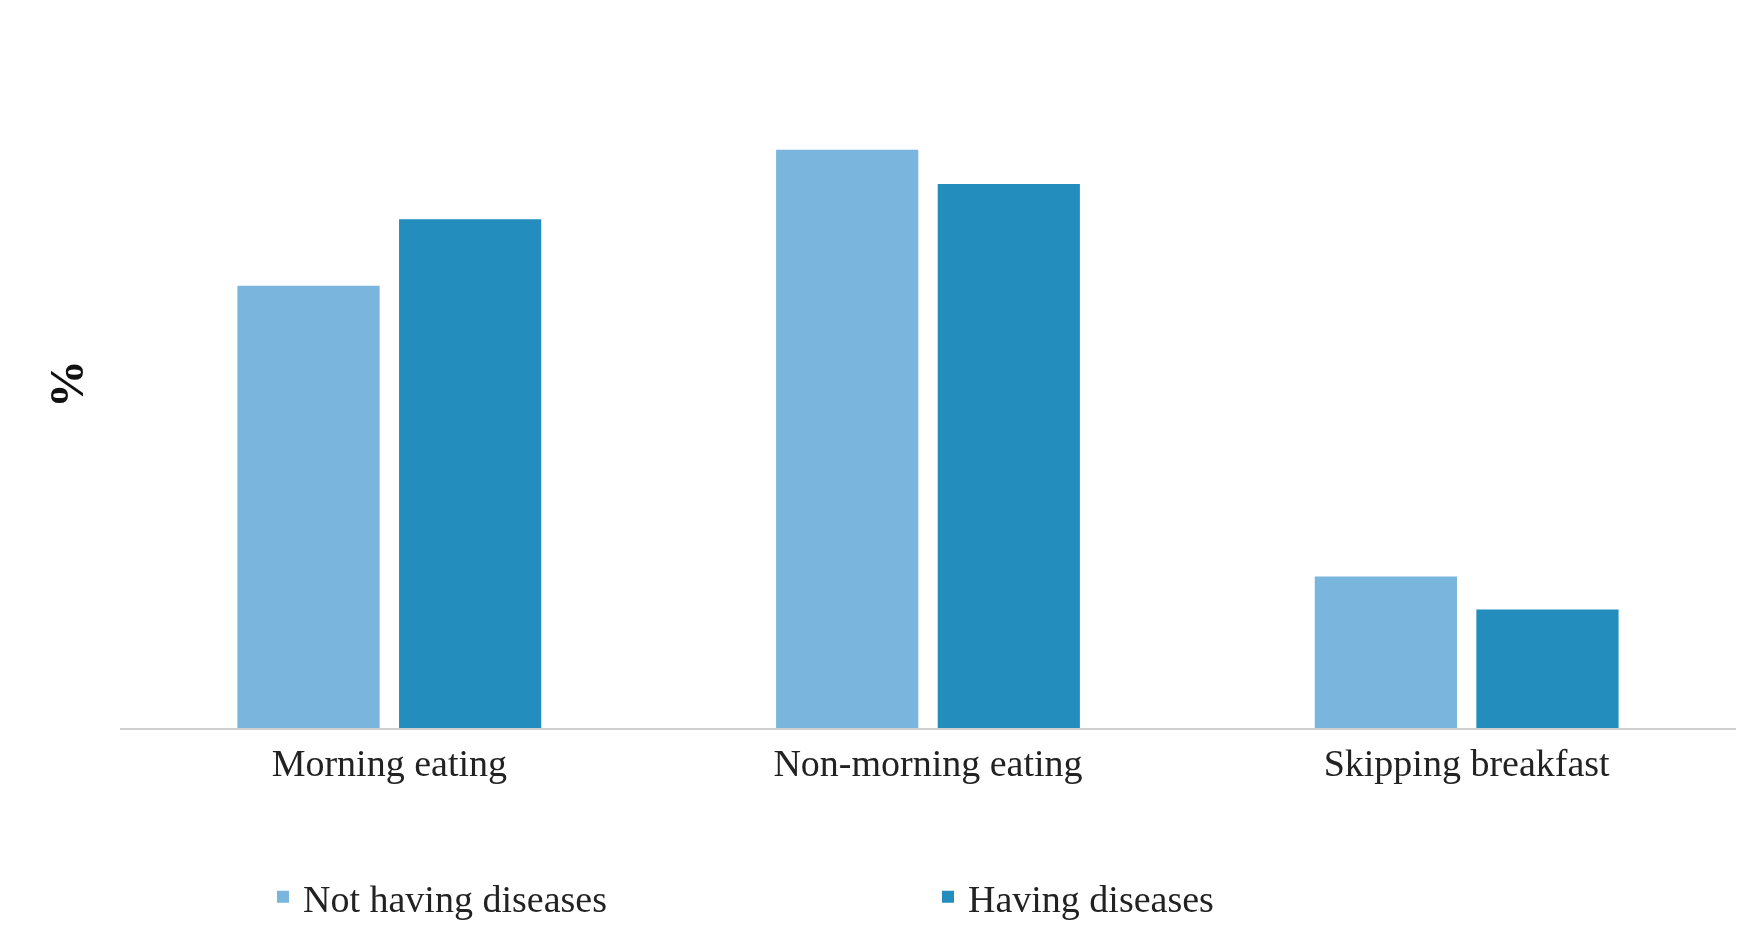 The image size is (1756, 941). I want to click on x-tick-label: Non-morning eating, so click(928, 762).